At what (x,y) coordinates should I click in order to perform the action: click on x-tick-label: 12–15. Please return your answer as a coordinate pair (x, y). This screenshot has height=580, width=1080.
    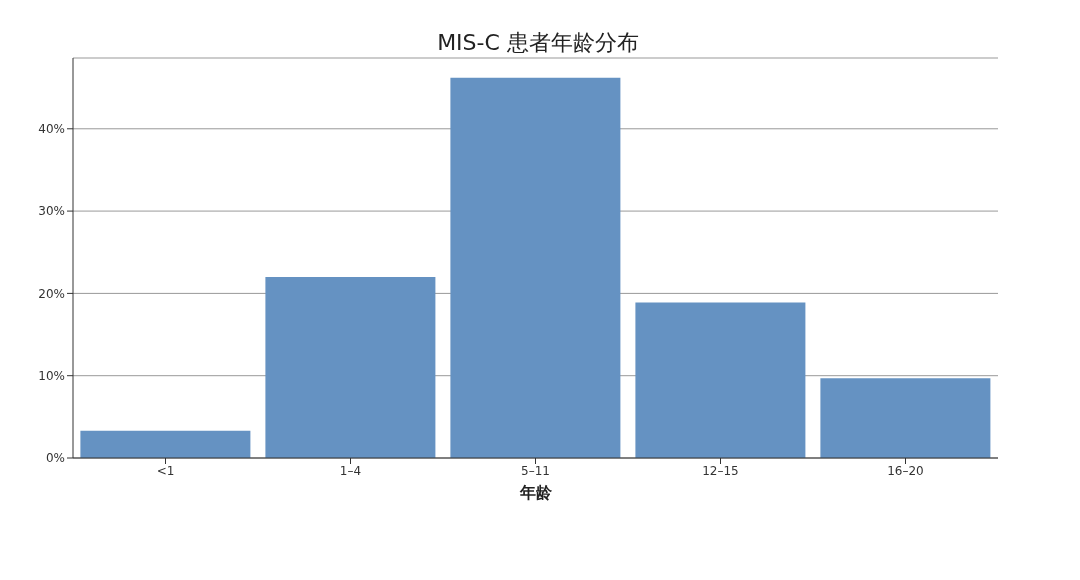
    Looking at the image, I should click on (720, 470).